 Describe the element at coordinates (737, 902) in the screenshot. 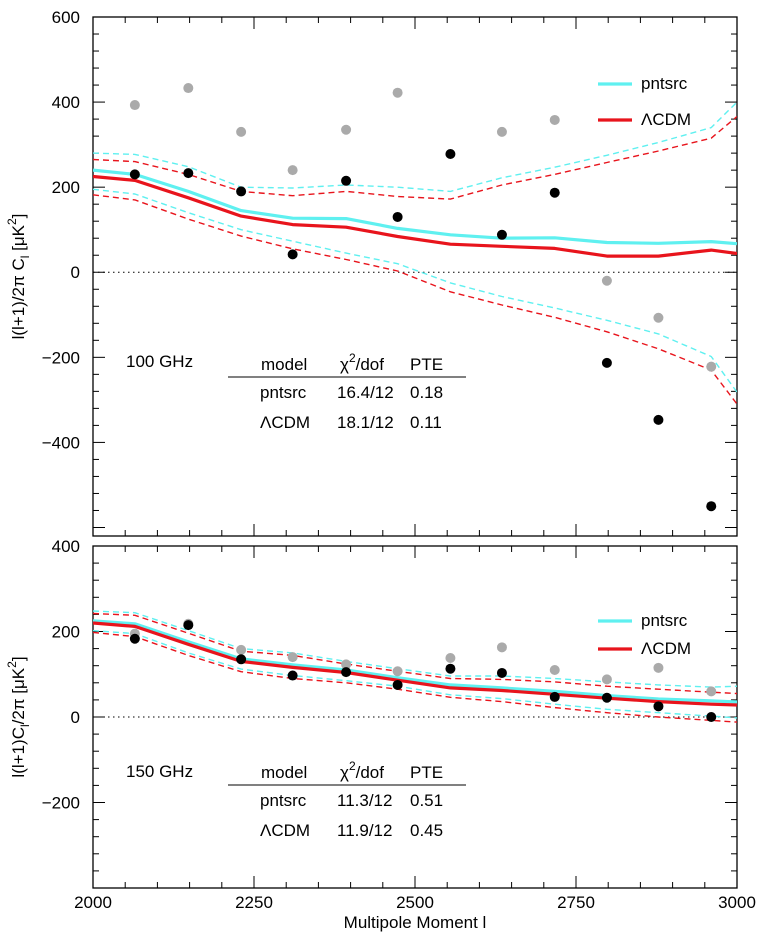

I see `x-tick-label: 3000` at that location.